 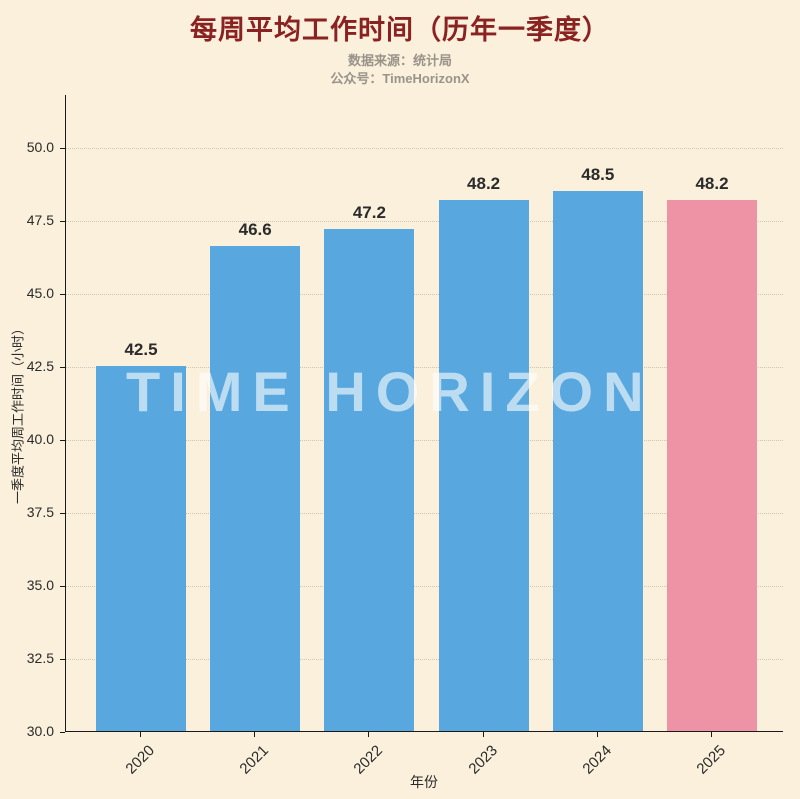 What do you see at coordinates (255, 230) in the screenshot?
I see `bar-value-label: 46.6` at bounding box center [255, 230].